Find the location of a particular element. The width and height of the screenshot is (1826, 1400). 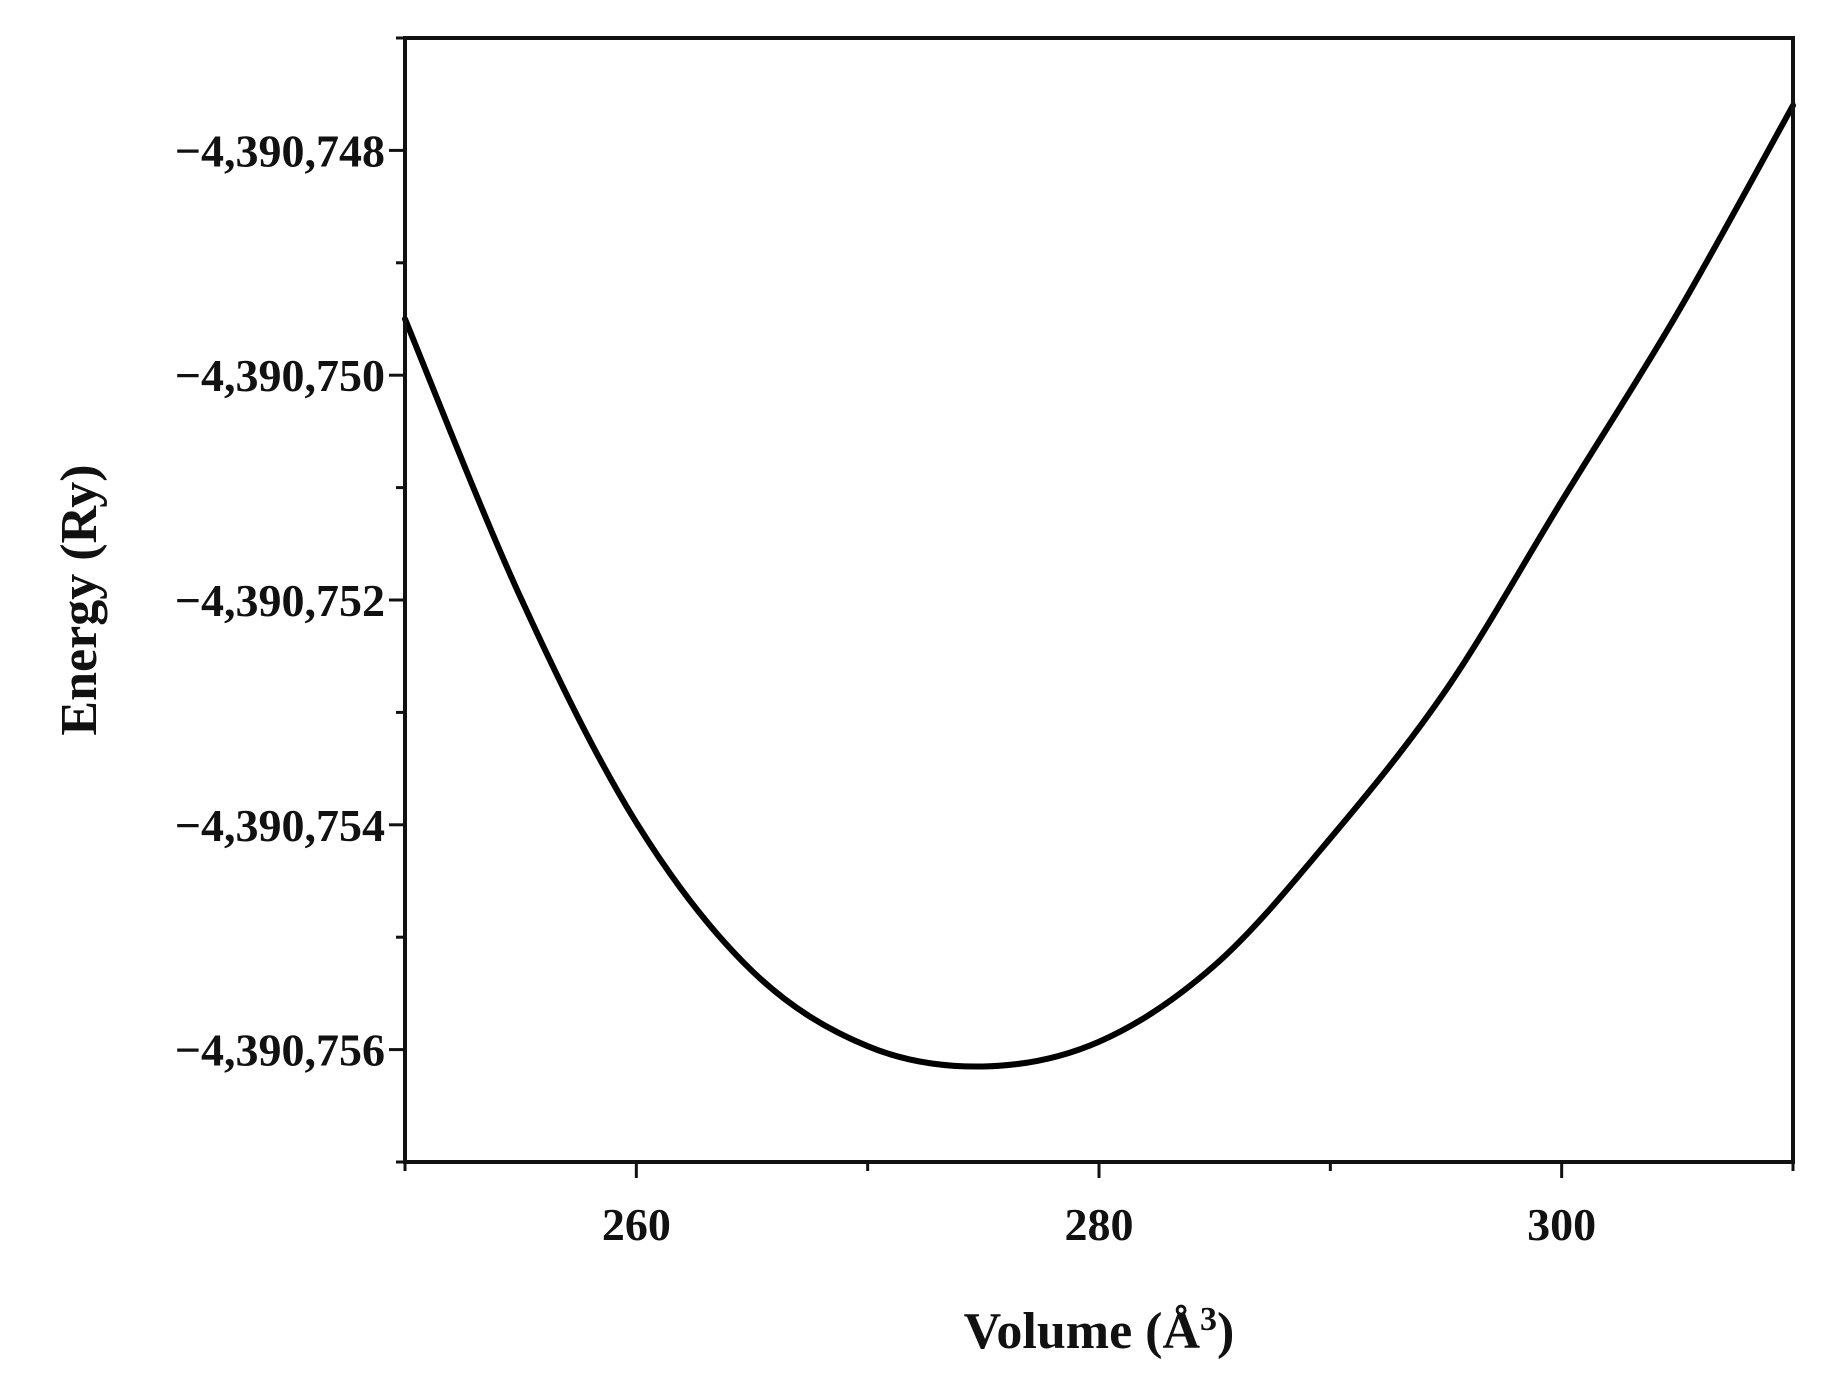

y-tick-label: −4,390,748 is located at coordinates (280, 150).